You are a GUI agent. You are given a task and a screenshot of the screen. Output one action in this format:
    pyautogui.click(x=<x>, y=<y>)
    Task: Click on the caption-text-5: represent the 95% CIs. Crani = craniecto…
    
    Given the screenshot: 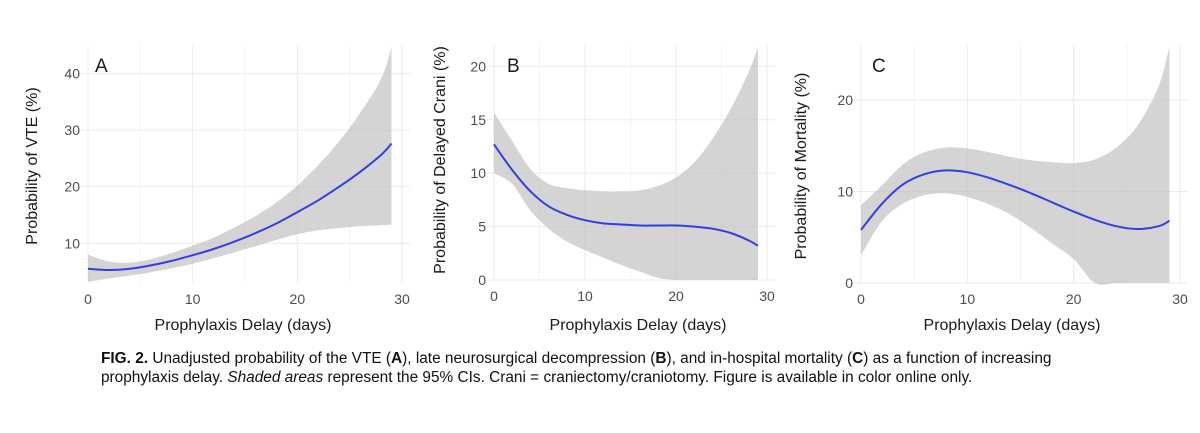 What is the action you would take?
    pyautogui.click(x=648, y=377)
    